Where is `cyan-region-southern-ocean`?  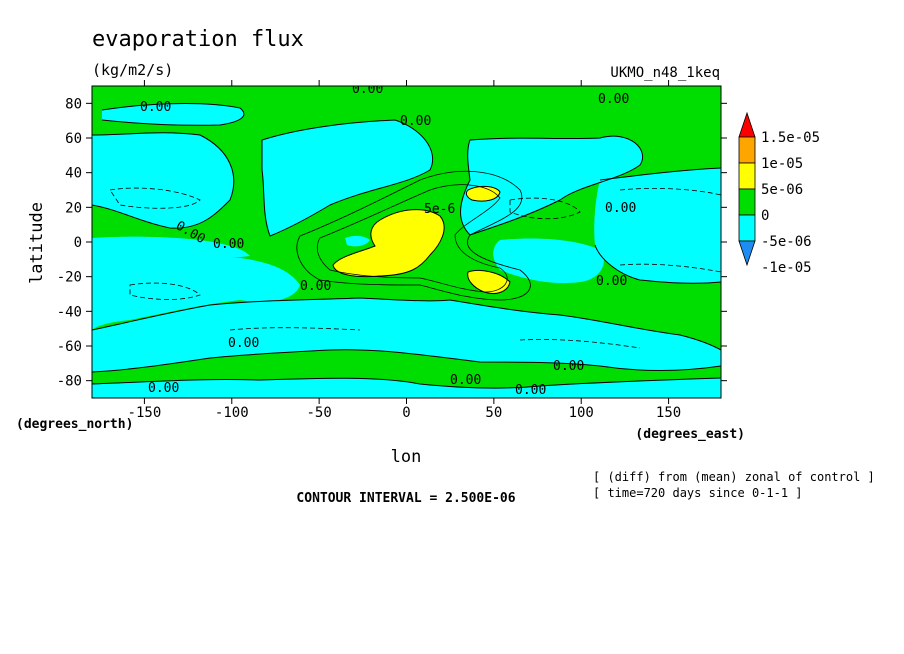
cyan-region-southern-ocean is located at coordinates (406, 335).